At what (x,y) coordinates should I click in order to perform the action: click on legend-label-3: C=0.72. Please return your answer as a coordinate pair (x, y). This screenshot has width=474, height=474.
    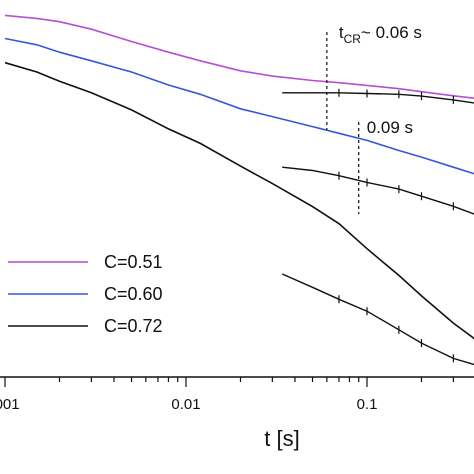
    Looking at the image, I should click on (133, 326).